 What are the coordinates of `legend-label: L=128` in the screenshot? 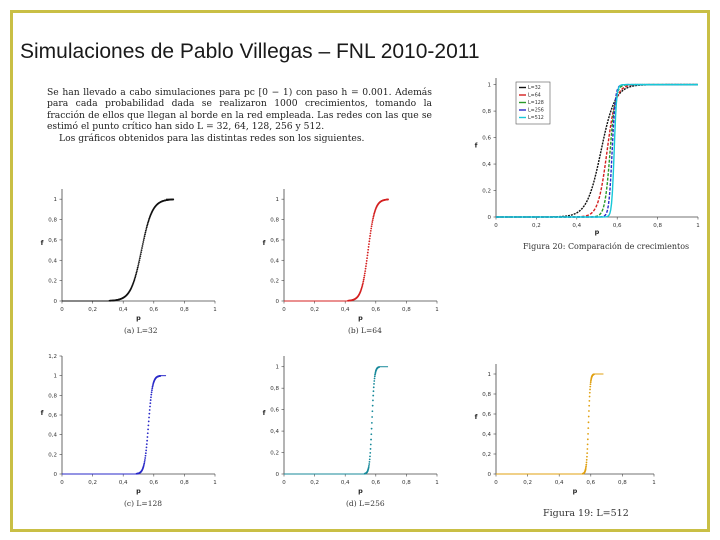 It's located at (536, 103).